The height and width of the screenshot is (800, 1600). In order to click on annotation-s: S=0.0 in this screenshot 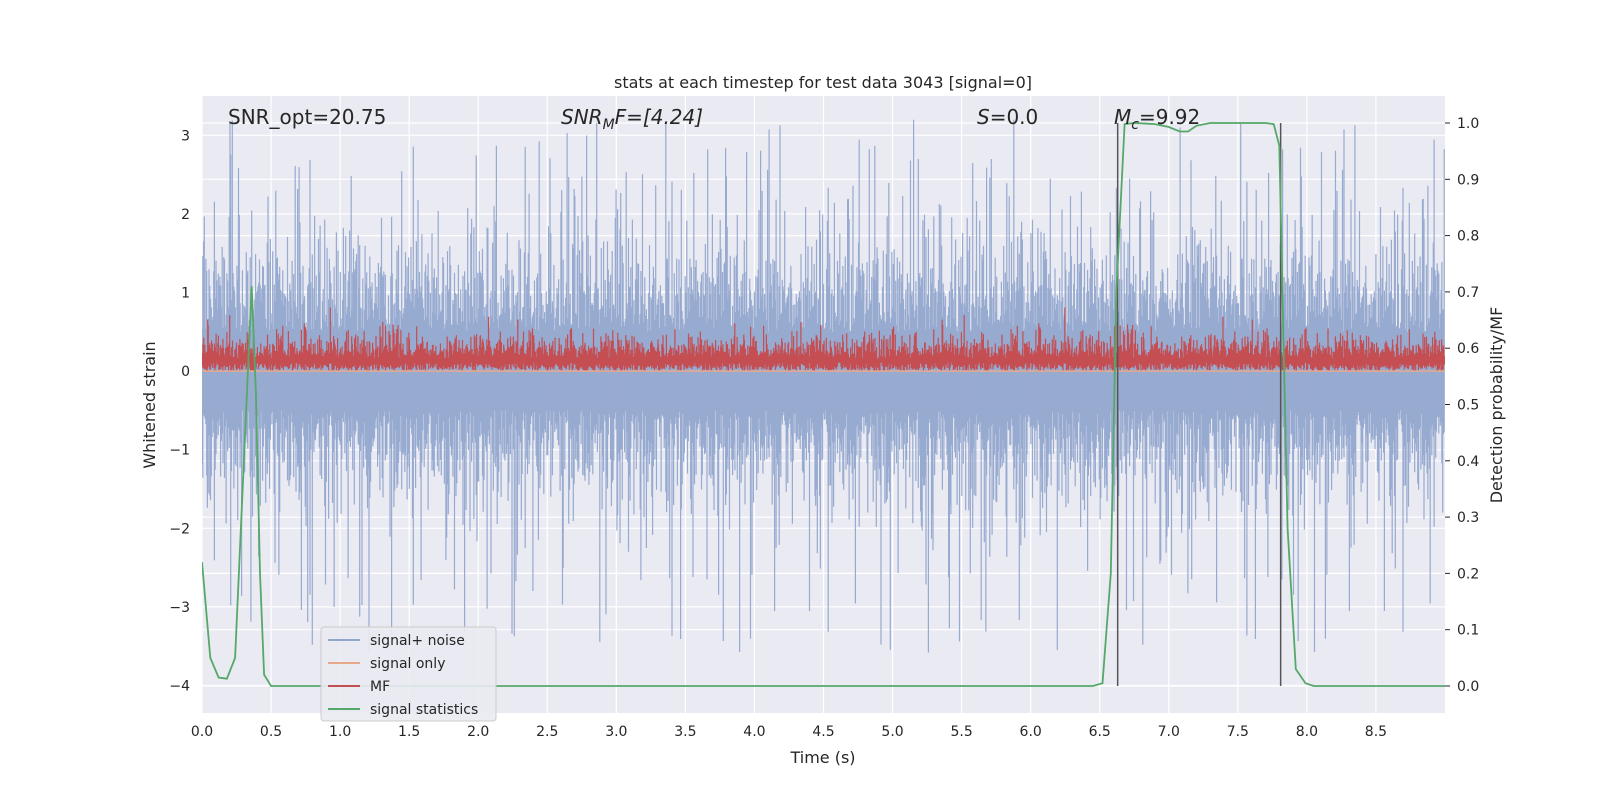, I will do `click(1007, 117)`.